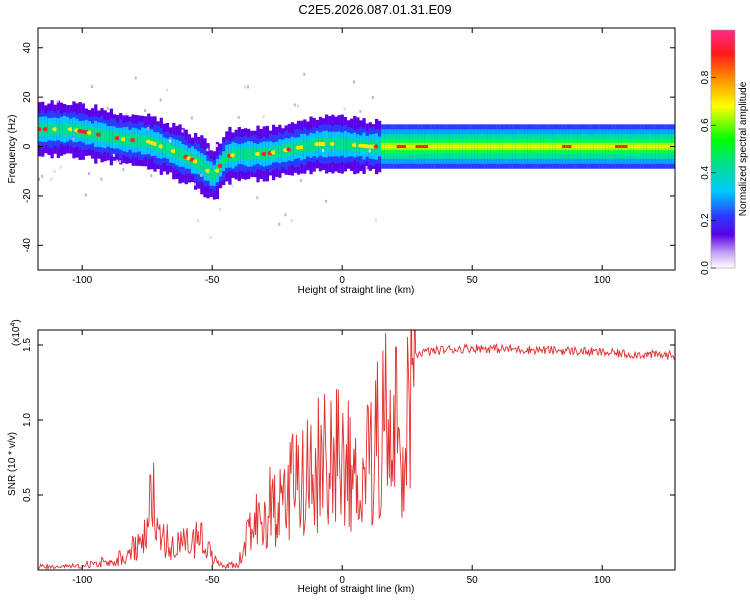  Describe the element at coordinates (27, 97) in the screenshot. I see `y-tick-label: 20` at that location.